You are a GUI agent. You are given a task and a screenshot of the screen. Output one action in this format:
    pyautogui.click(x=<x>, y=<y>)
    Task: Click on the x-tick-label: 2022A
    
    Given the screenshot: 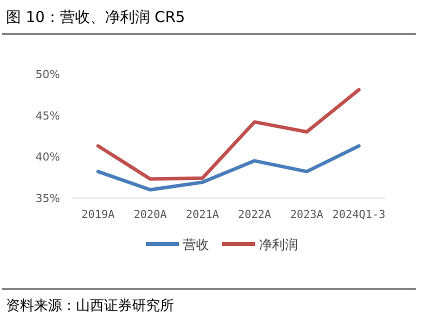 What is the action you would take?
    pyautogui.click(x=255, y=214)
    